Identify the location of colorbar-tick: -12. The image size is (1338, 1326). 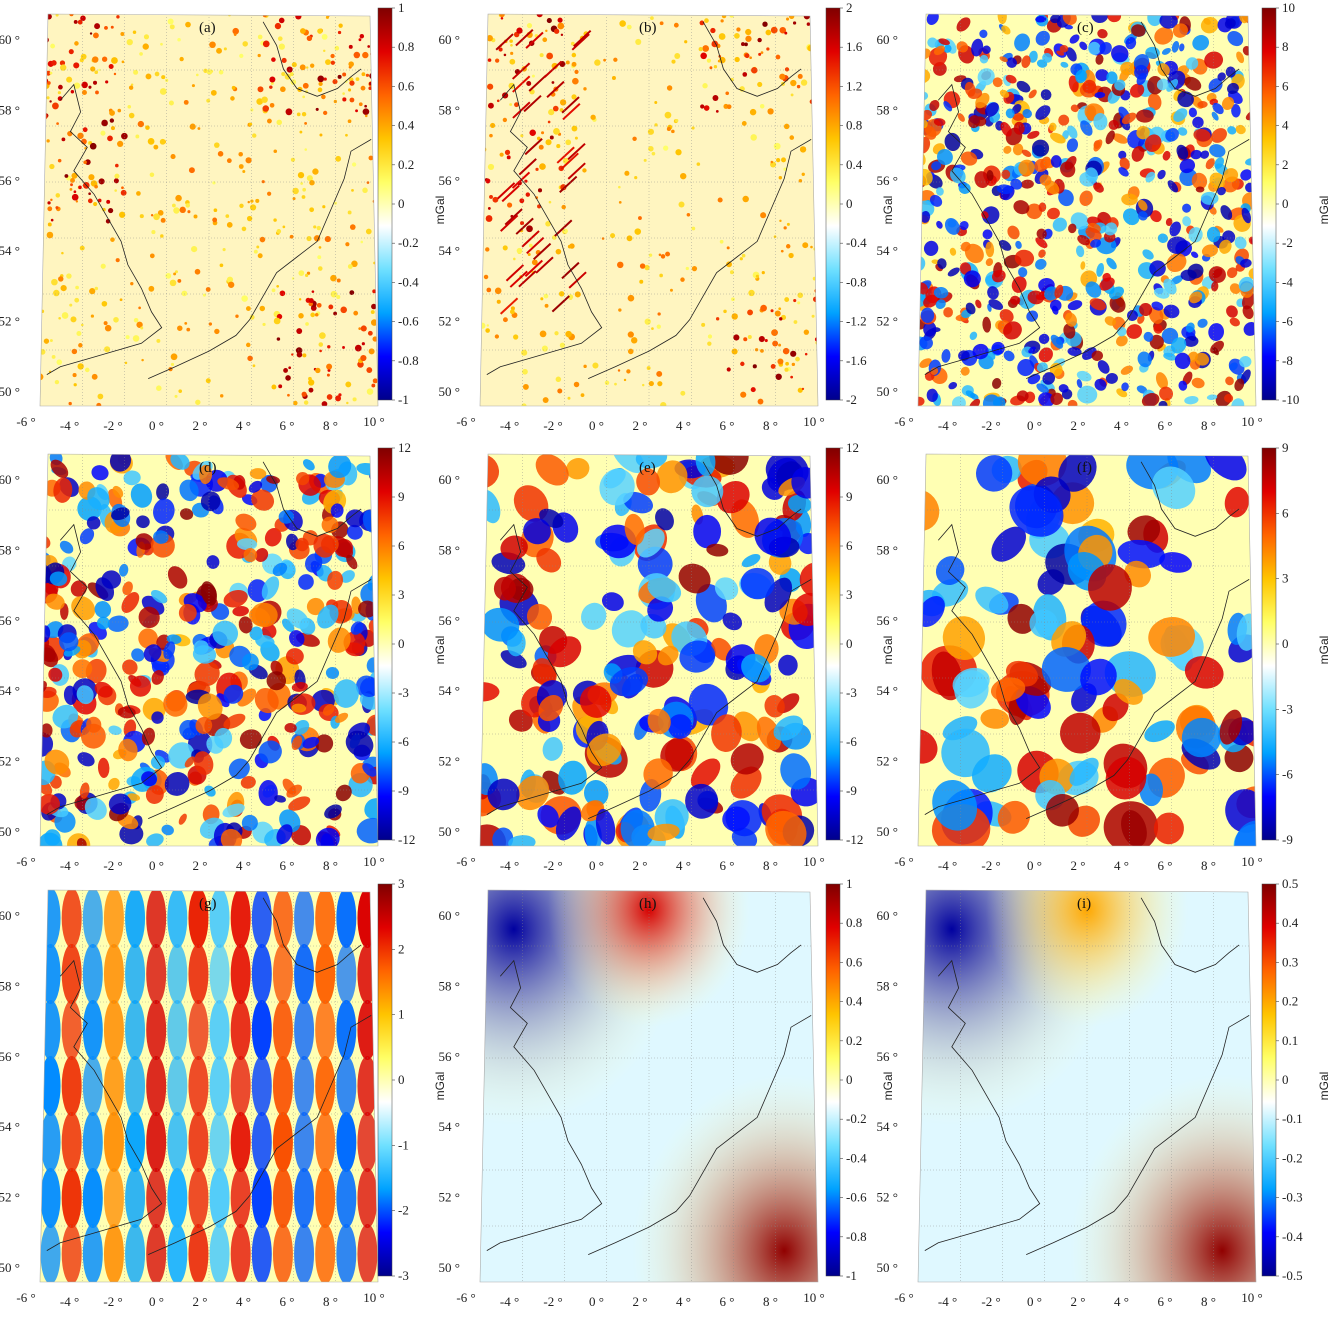
(854, 839).